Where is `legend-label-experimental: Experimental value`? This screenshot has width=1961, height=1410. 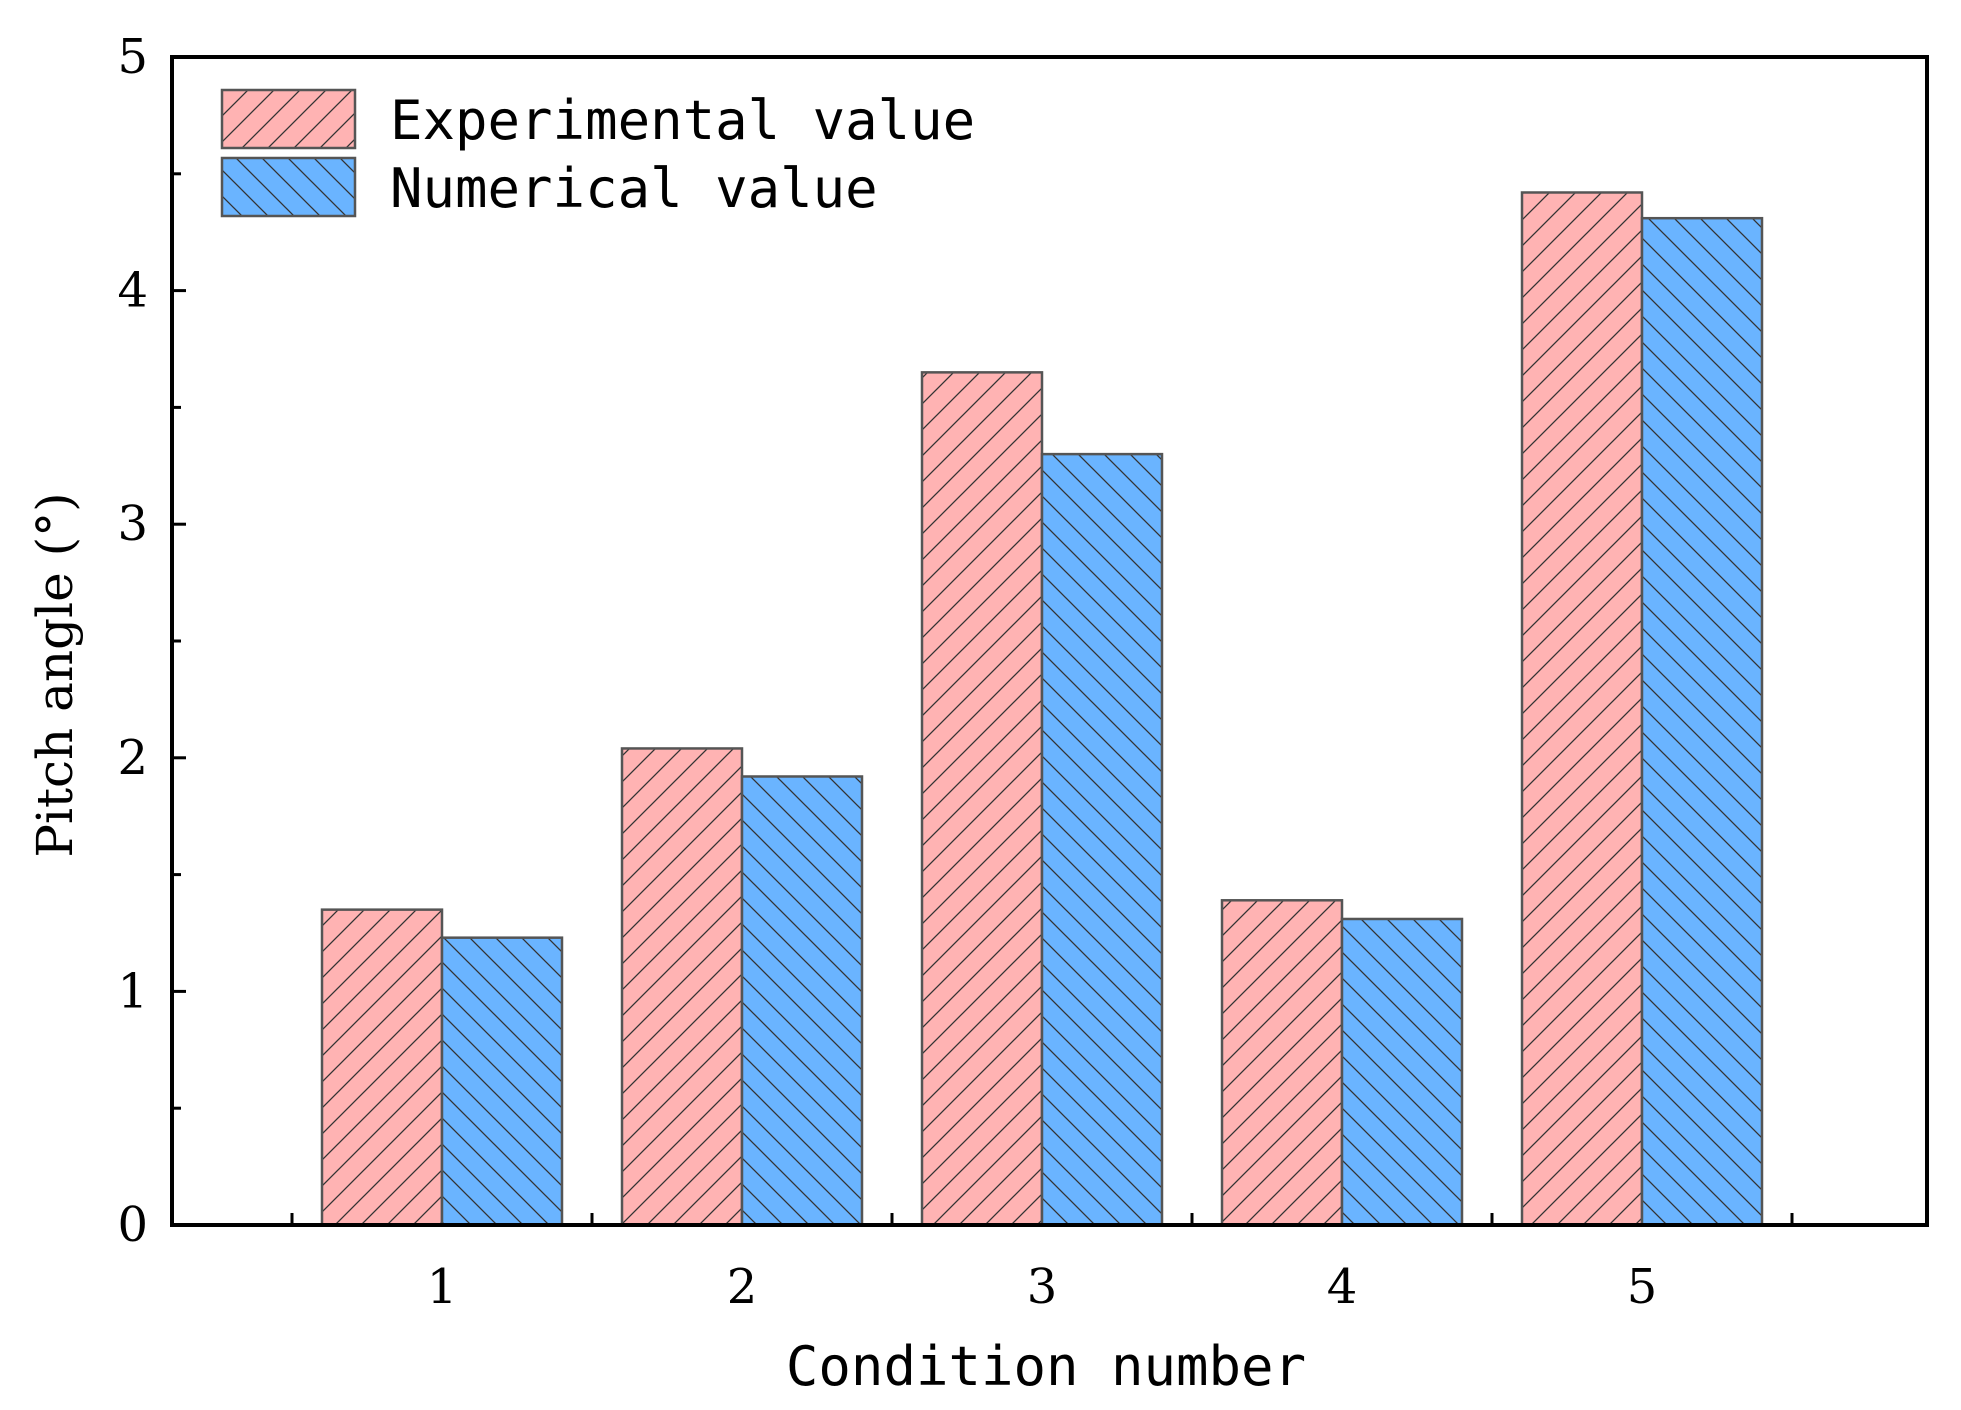
legend-label-experimental: Experimental value is located at coordinates (682, 120).